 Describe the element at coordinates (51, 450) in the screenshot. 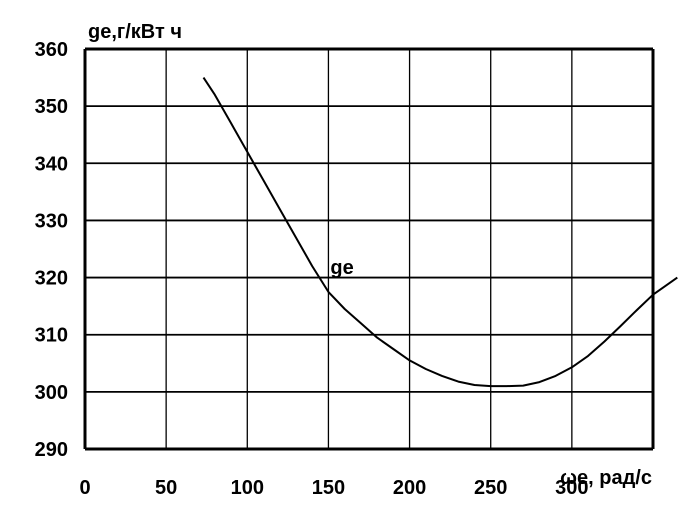

I see `y-tick-label: 290` at that location.